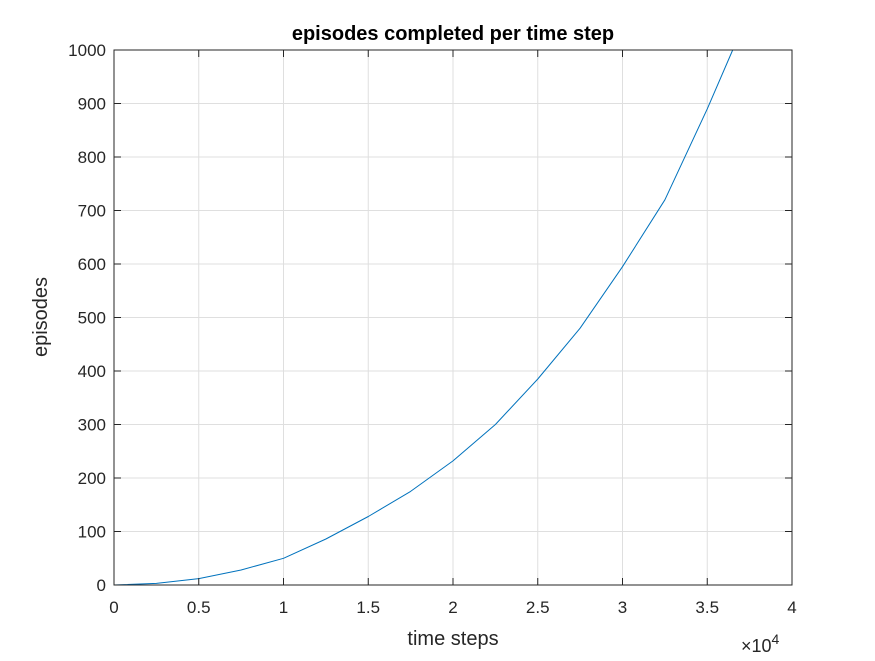 This screenshot has width=875, height=661. Describe the element at coordinates (760, 643) in the screenshot. I see `x-exponent-label: ×10⁴` at that location.